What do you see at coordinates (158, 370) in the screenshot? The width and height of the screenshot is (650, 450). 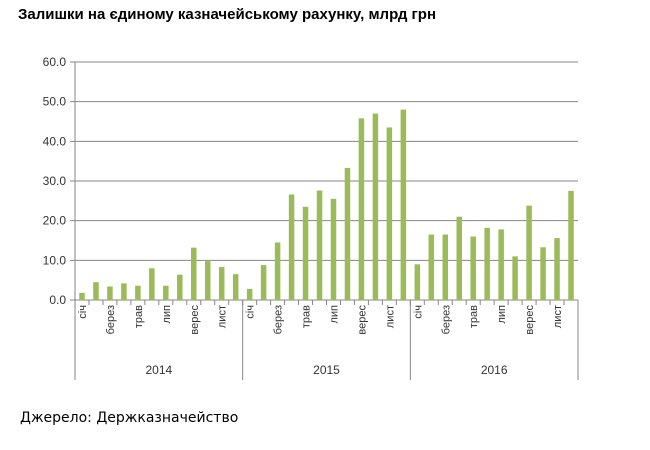 I see `year-label: 2014` at bounding box center [158, 370].